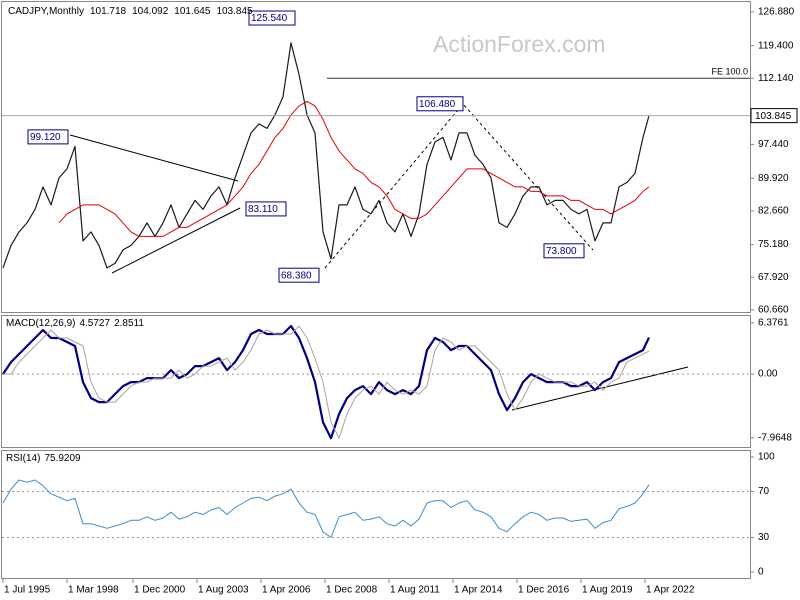 This screenshot has height=600, width=800. I want to click on panel-title: MACD(12,26,9) 4.5727 2.8511, so click(75, 323).